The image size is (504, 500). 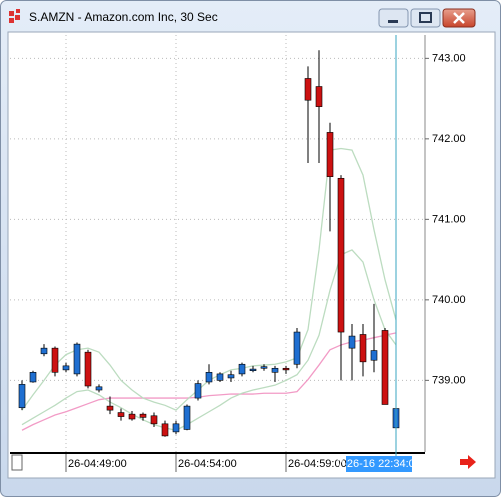 I want to click on maximize-button, so click(x=425, y=18).